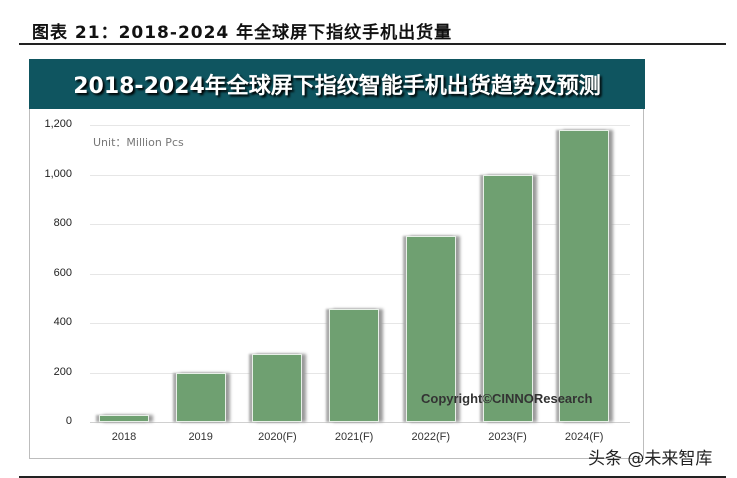 This screenshot has height=478, width=737. Describe the element at coordinates (242, 33) in the screenshot. I see `figure-caption: 图表 21：2018-2024 年全球屏下指纹手机出货量` at that location.